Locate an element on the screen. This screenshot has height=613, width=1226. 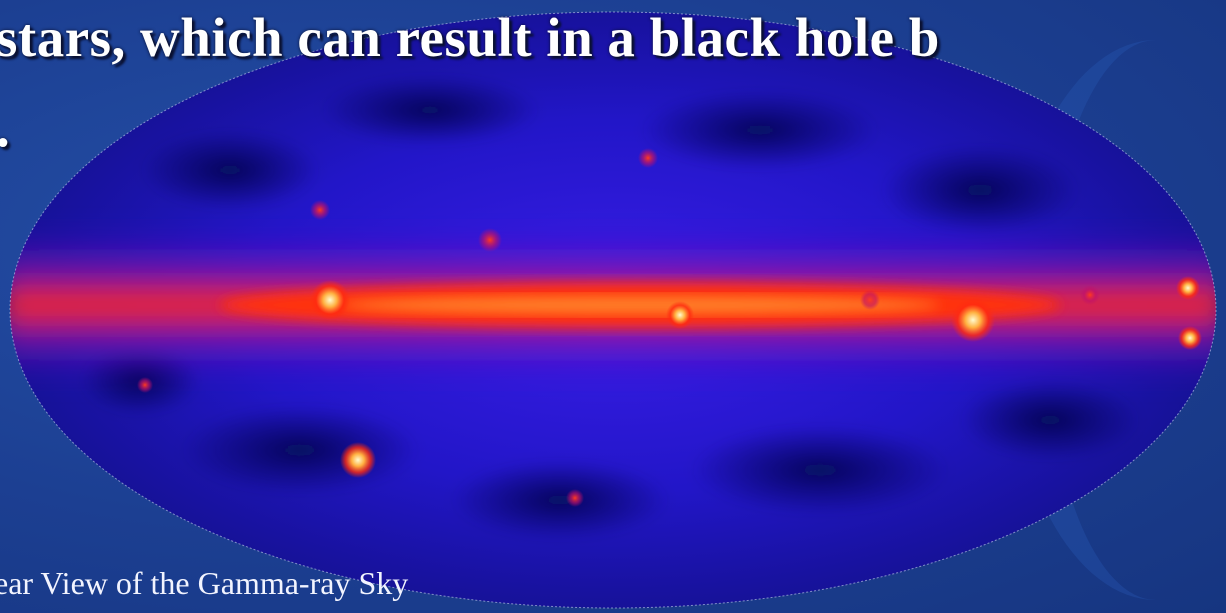
image-caption: ear View of the Gamma-ray Sky is located at coordinates (204, 583).